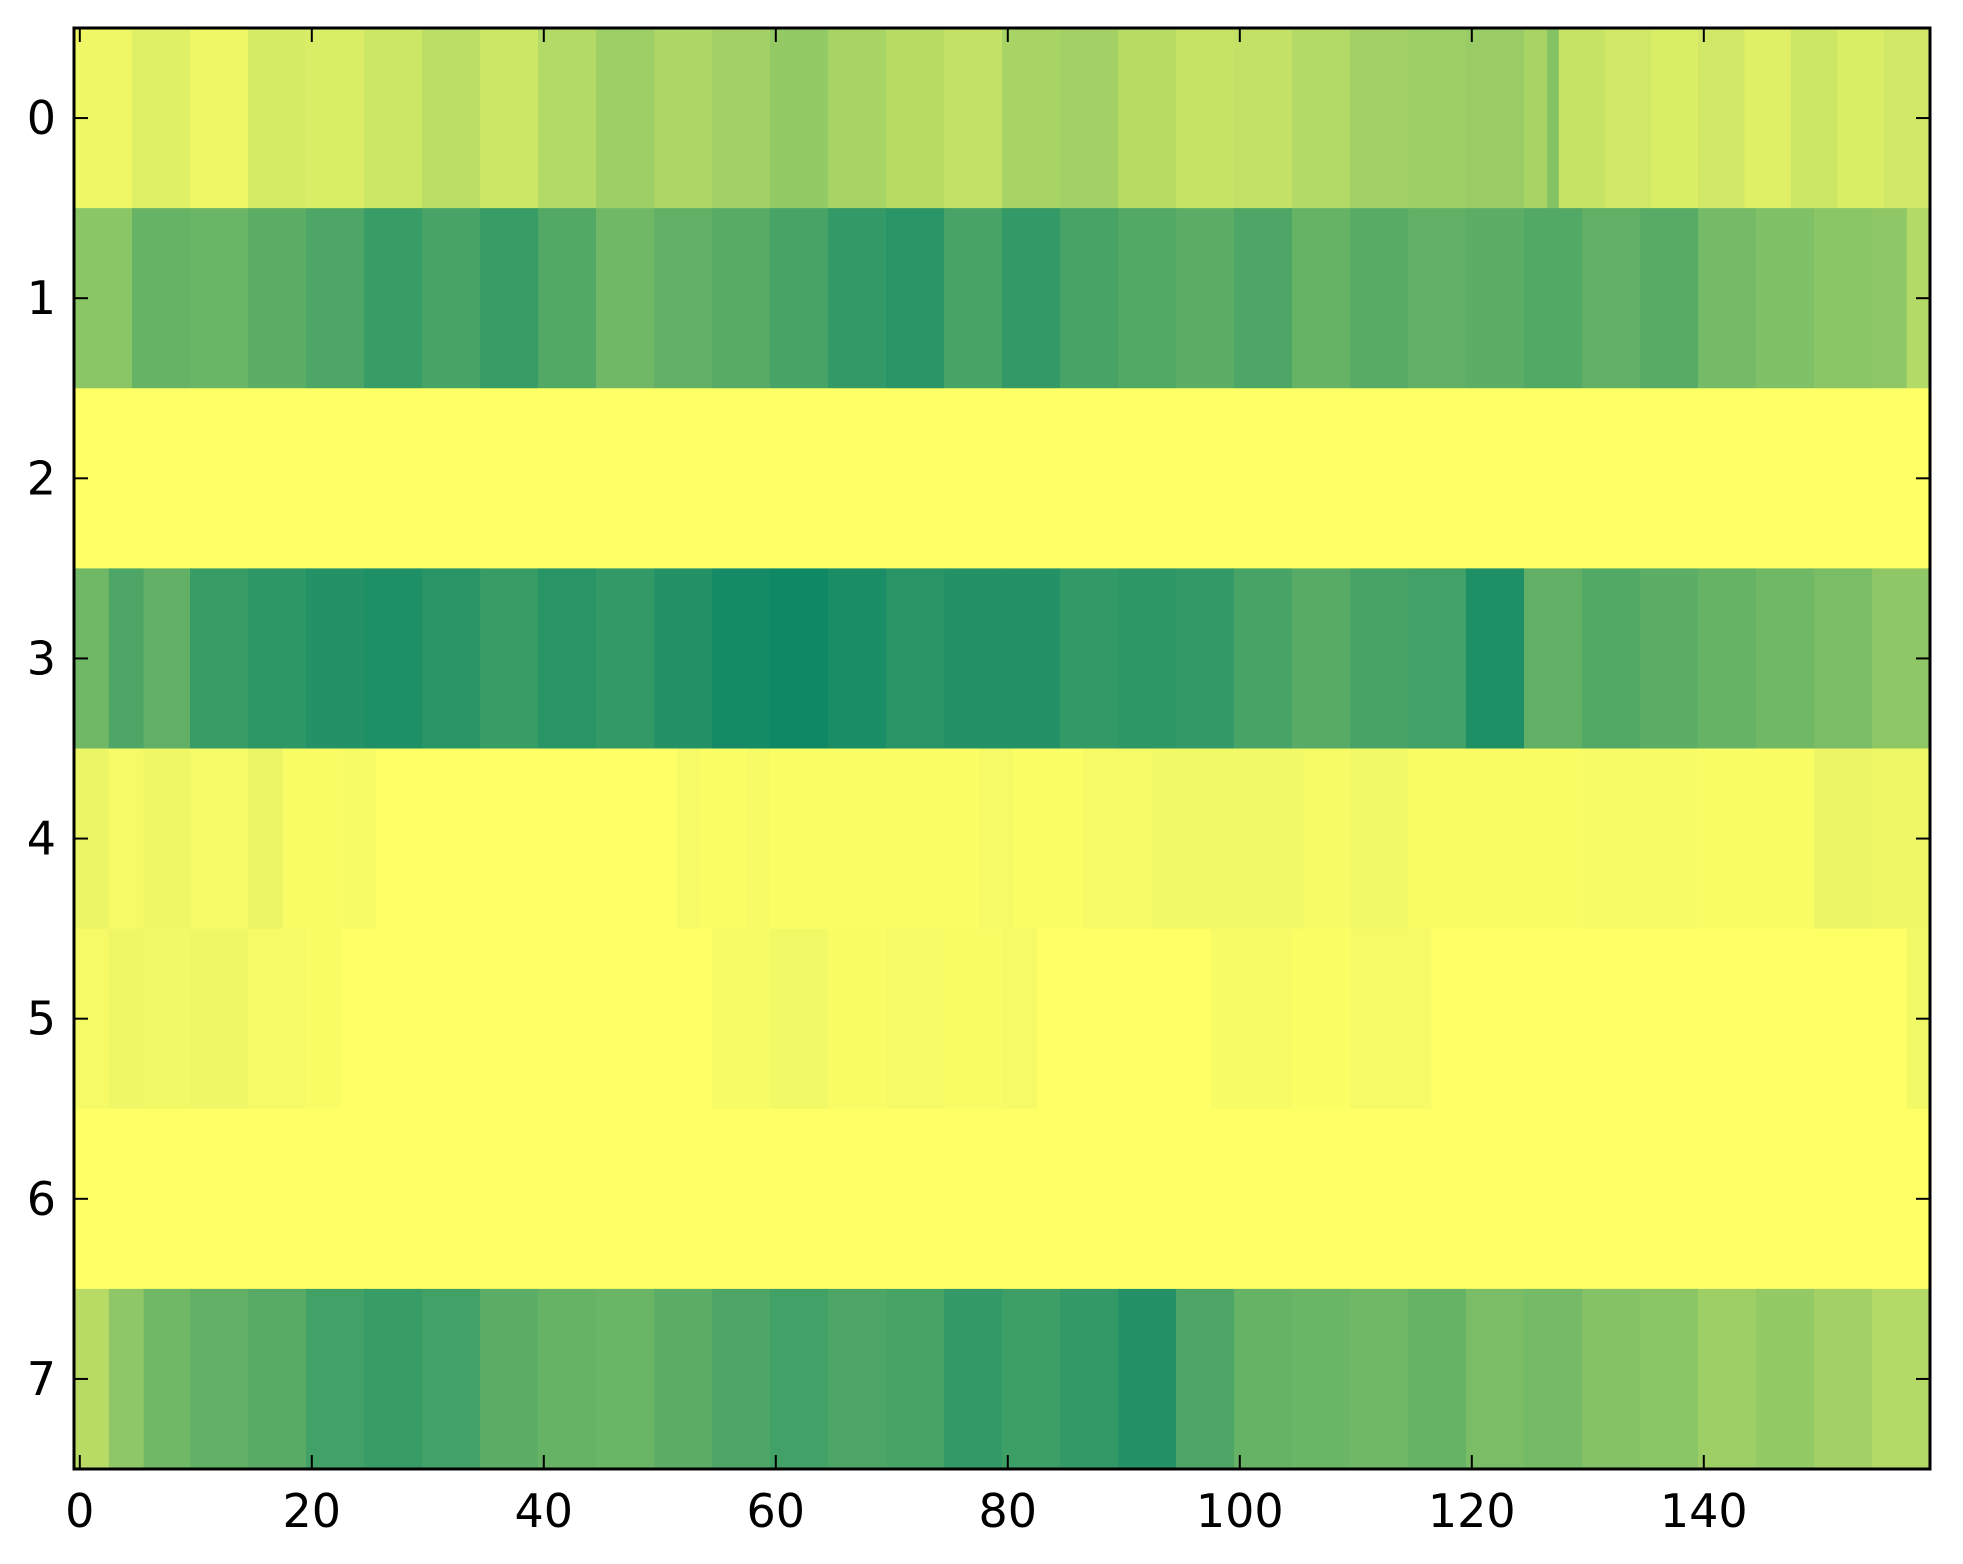 The width and height of the screenshot is (1963, 1564). Describe the element at coordinates (776, 1511) in the screenshot. I see `x-tick-label: 60` at that location.